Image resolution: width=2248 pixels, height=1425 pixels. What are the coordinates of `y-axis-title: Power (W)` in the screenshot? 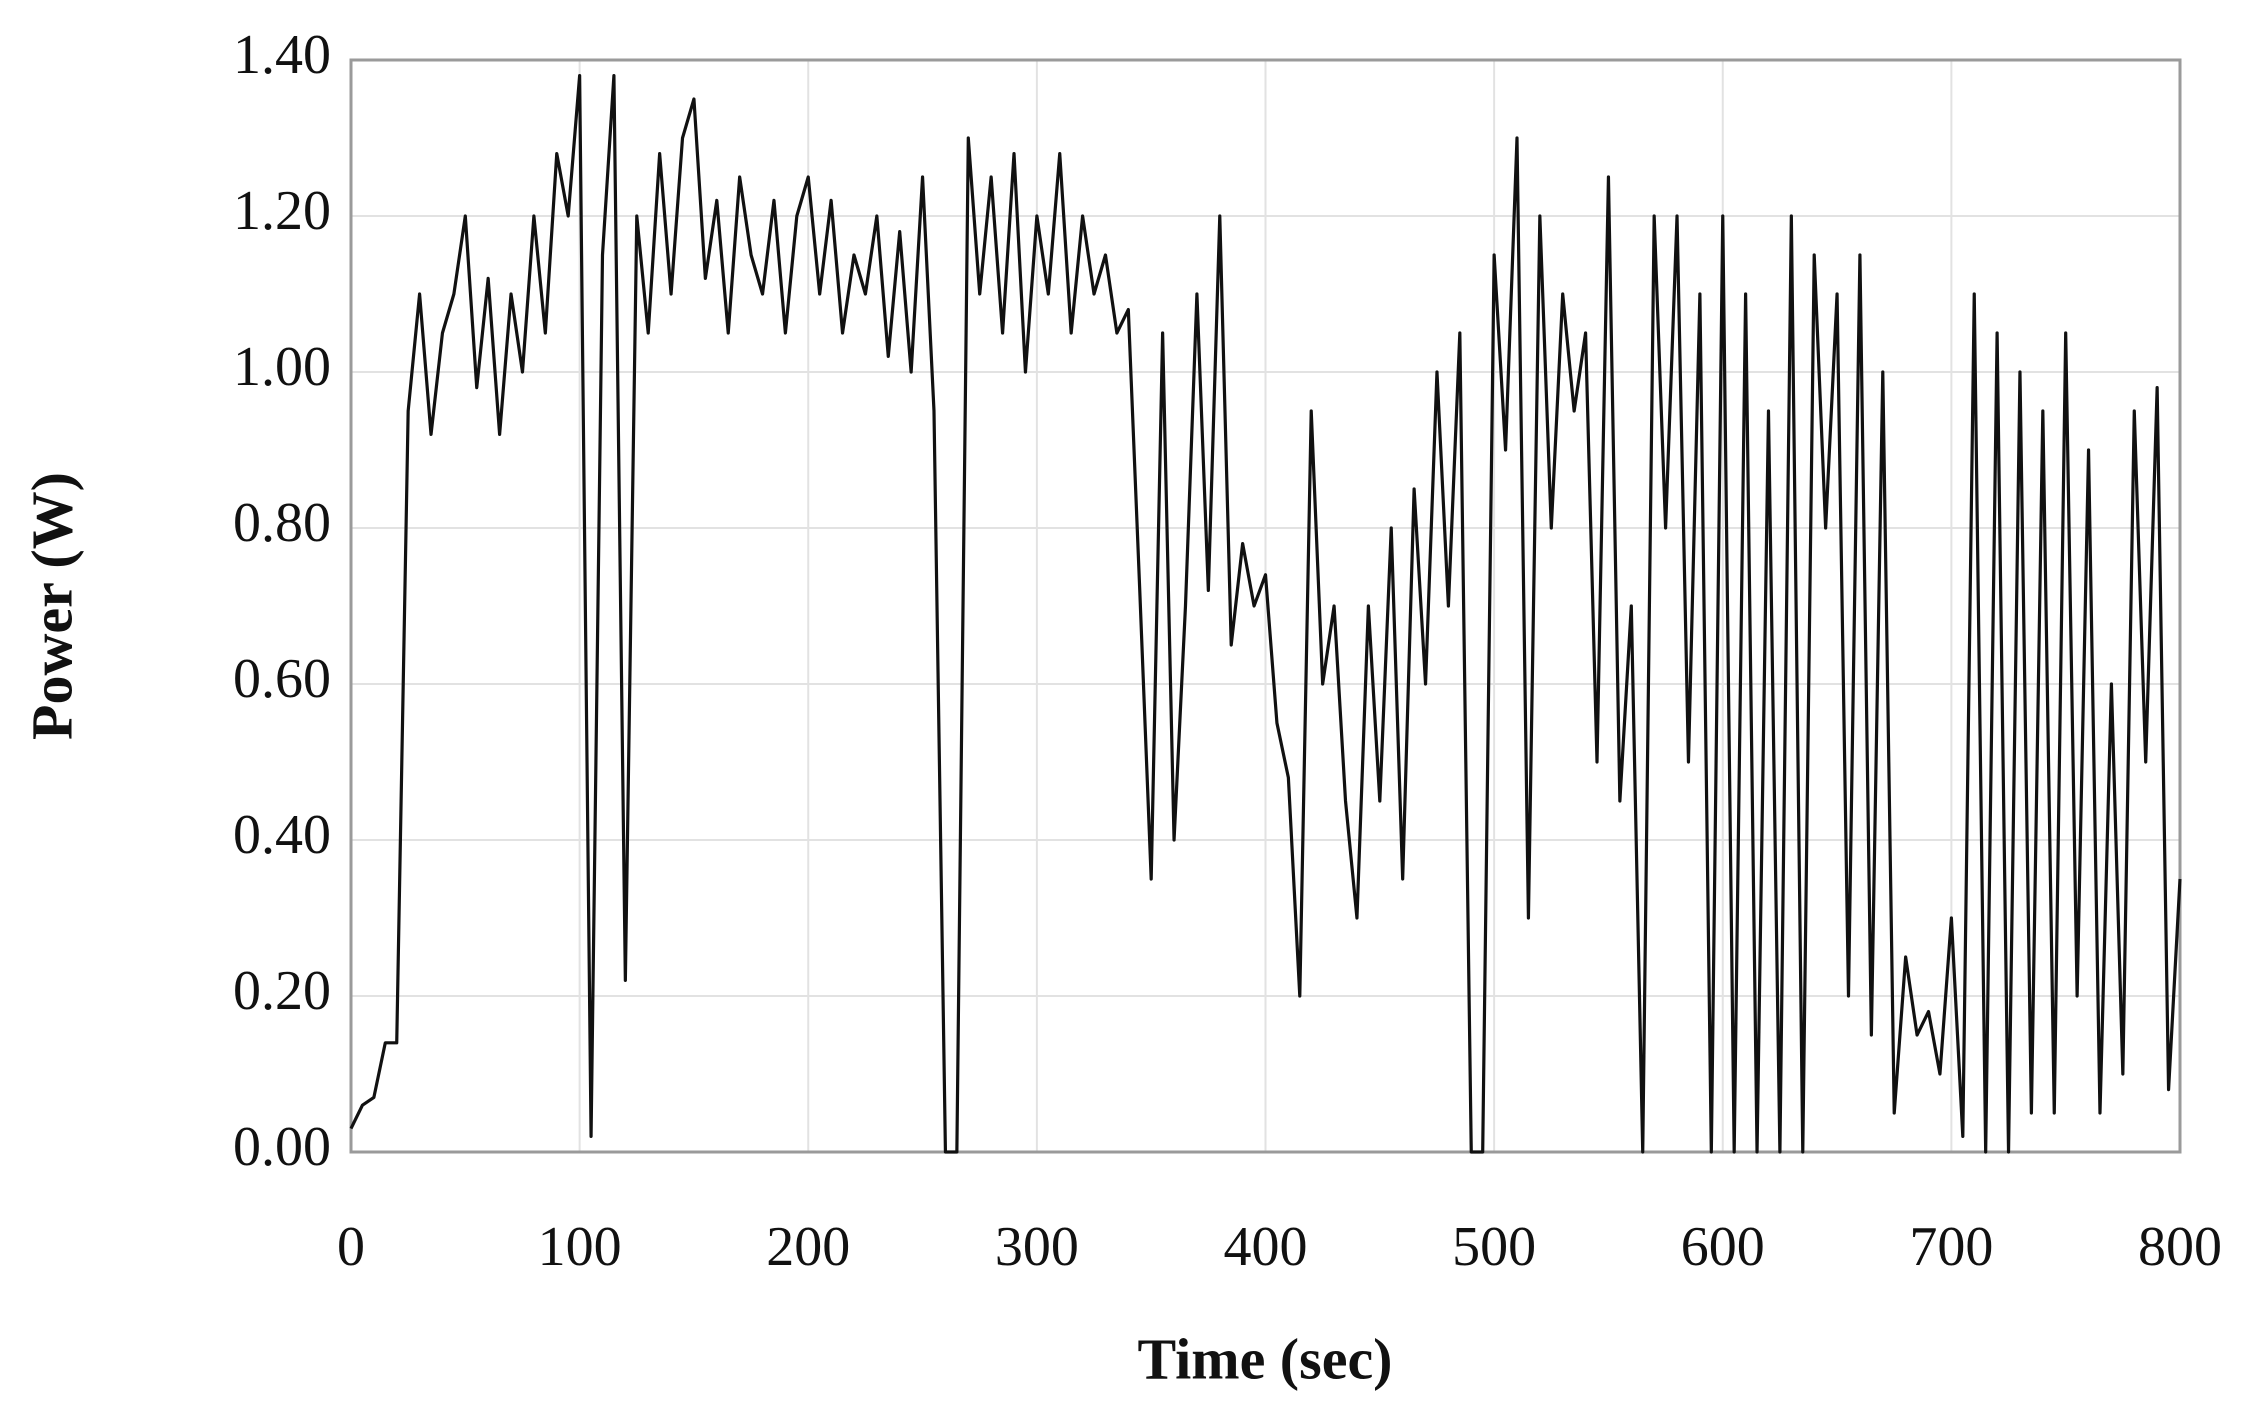 It's located at (51, 606).